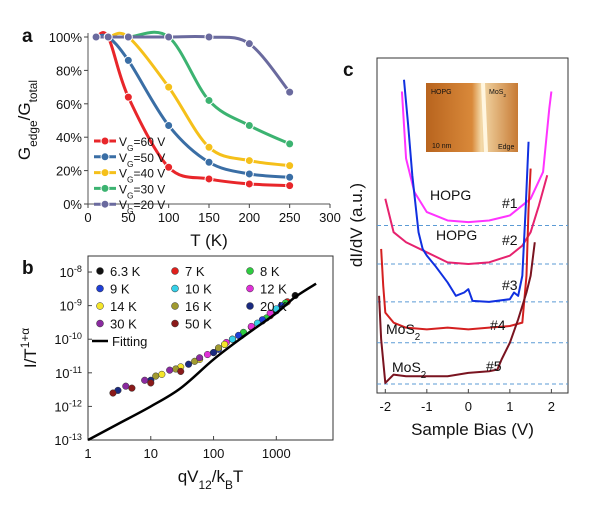  I want to click on x-tick-label: 50, so click(128, 217).